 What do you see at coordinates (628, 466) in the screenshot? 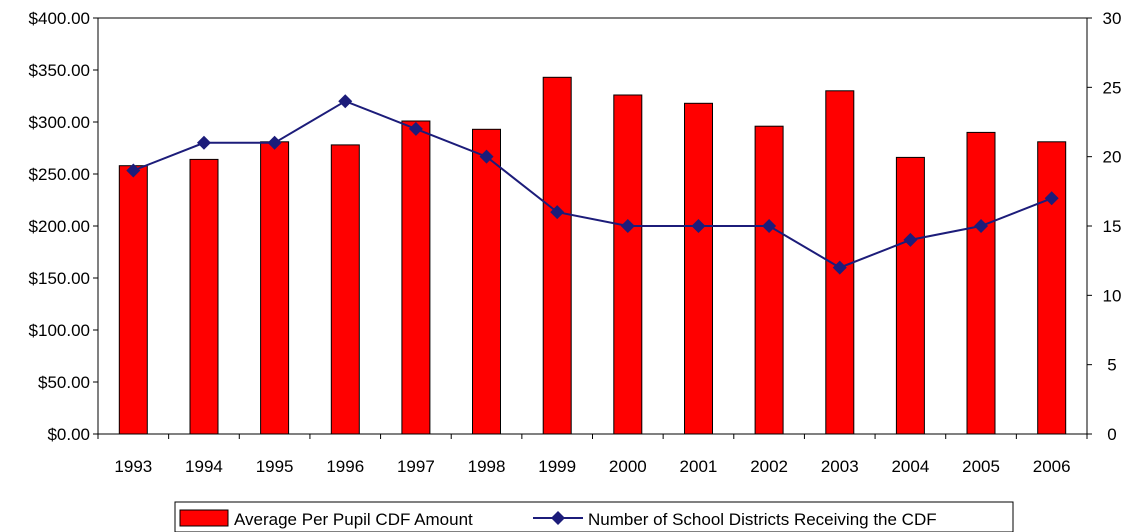
I see `x-tick-label: 2000` at bounding box center [628, 466].